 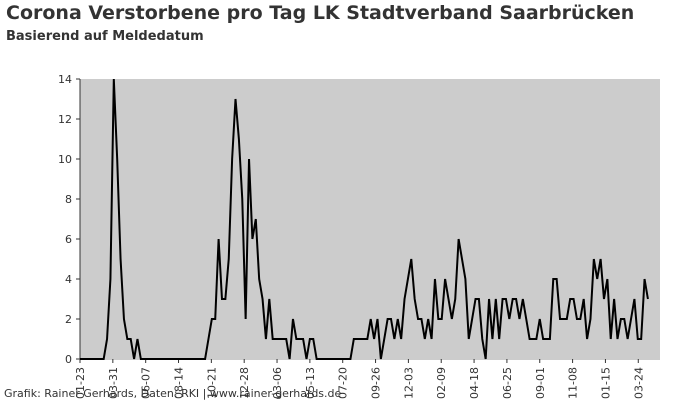 What do you see at coordinates (65, 159) in the screenshot?
I see `y-tick-label: 10` at bounding box center [65, 159].